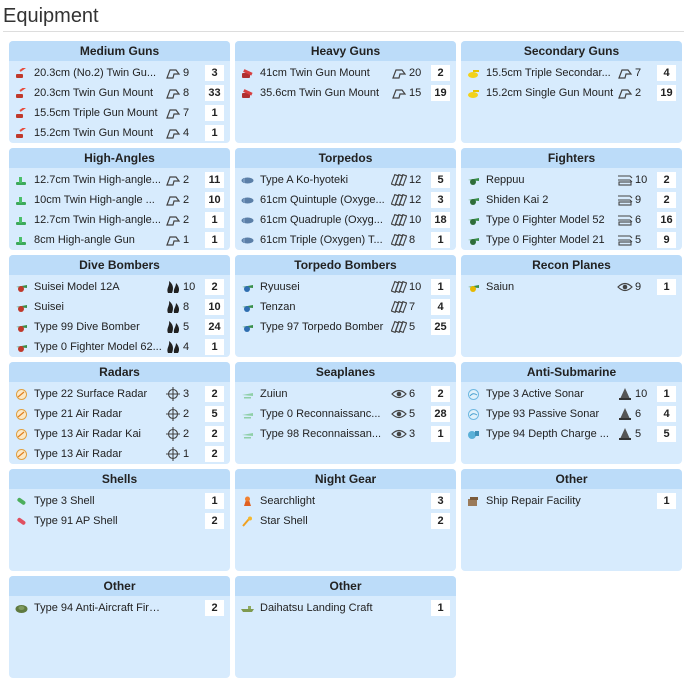 The image size is (687, 684). What do you see at coordinates (571, 501) in the screenshot?
I see `equipment-row: Ship Repair Facility 1` at bounding box center [571, 501].